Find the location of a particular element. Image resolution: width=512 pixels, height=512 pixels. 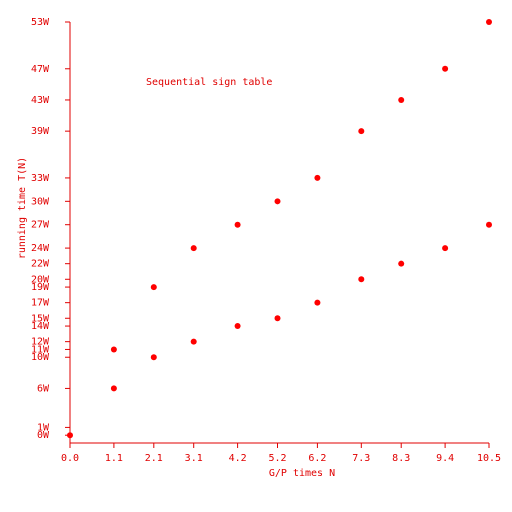

y-tick-label: 0W is located at coordinates (43, 435).